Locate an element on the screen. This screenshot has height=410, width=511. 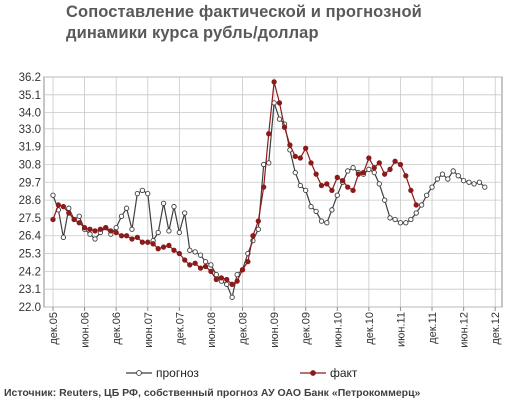
y-tick-label: 28.6 is located at coordinates (30, 201).